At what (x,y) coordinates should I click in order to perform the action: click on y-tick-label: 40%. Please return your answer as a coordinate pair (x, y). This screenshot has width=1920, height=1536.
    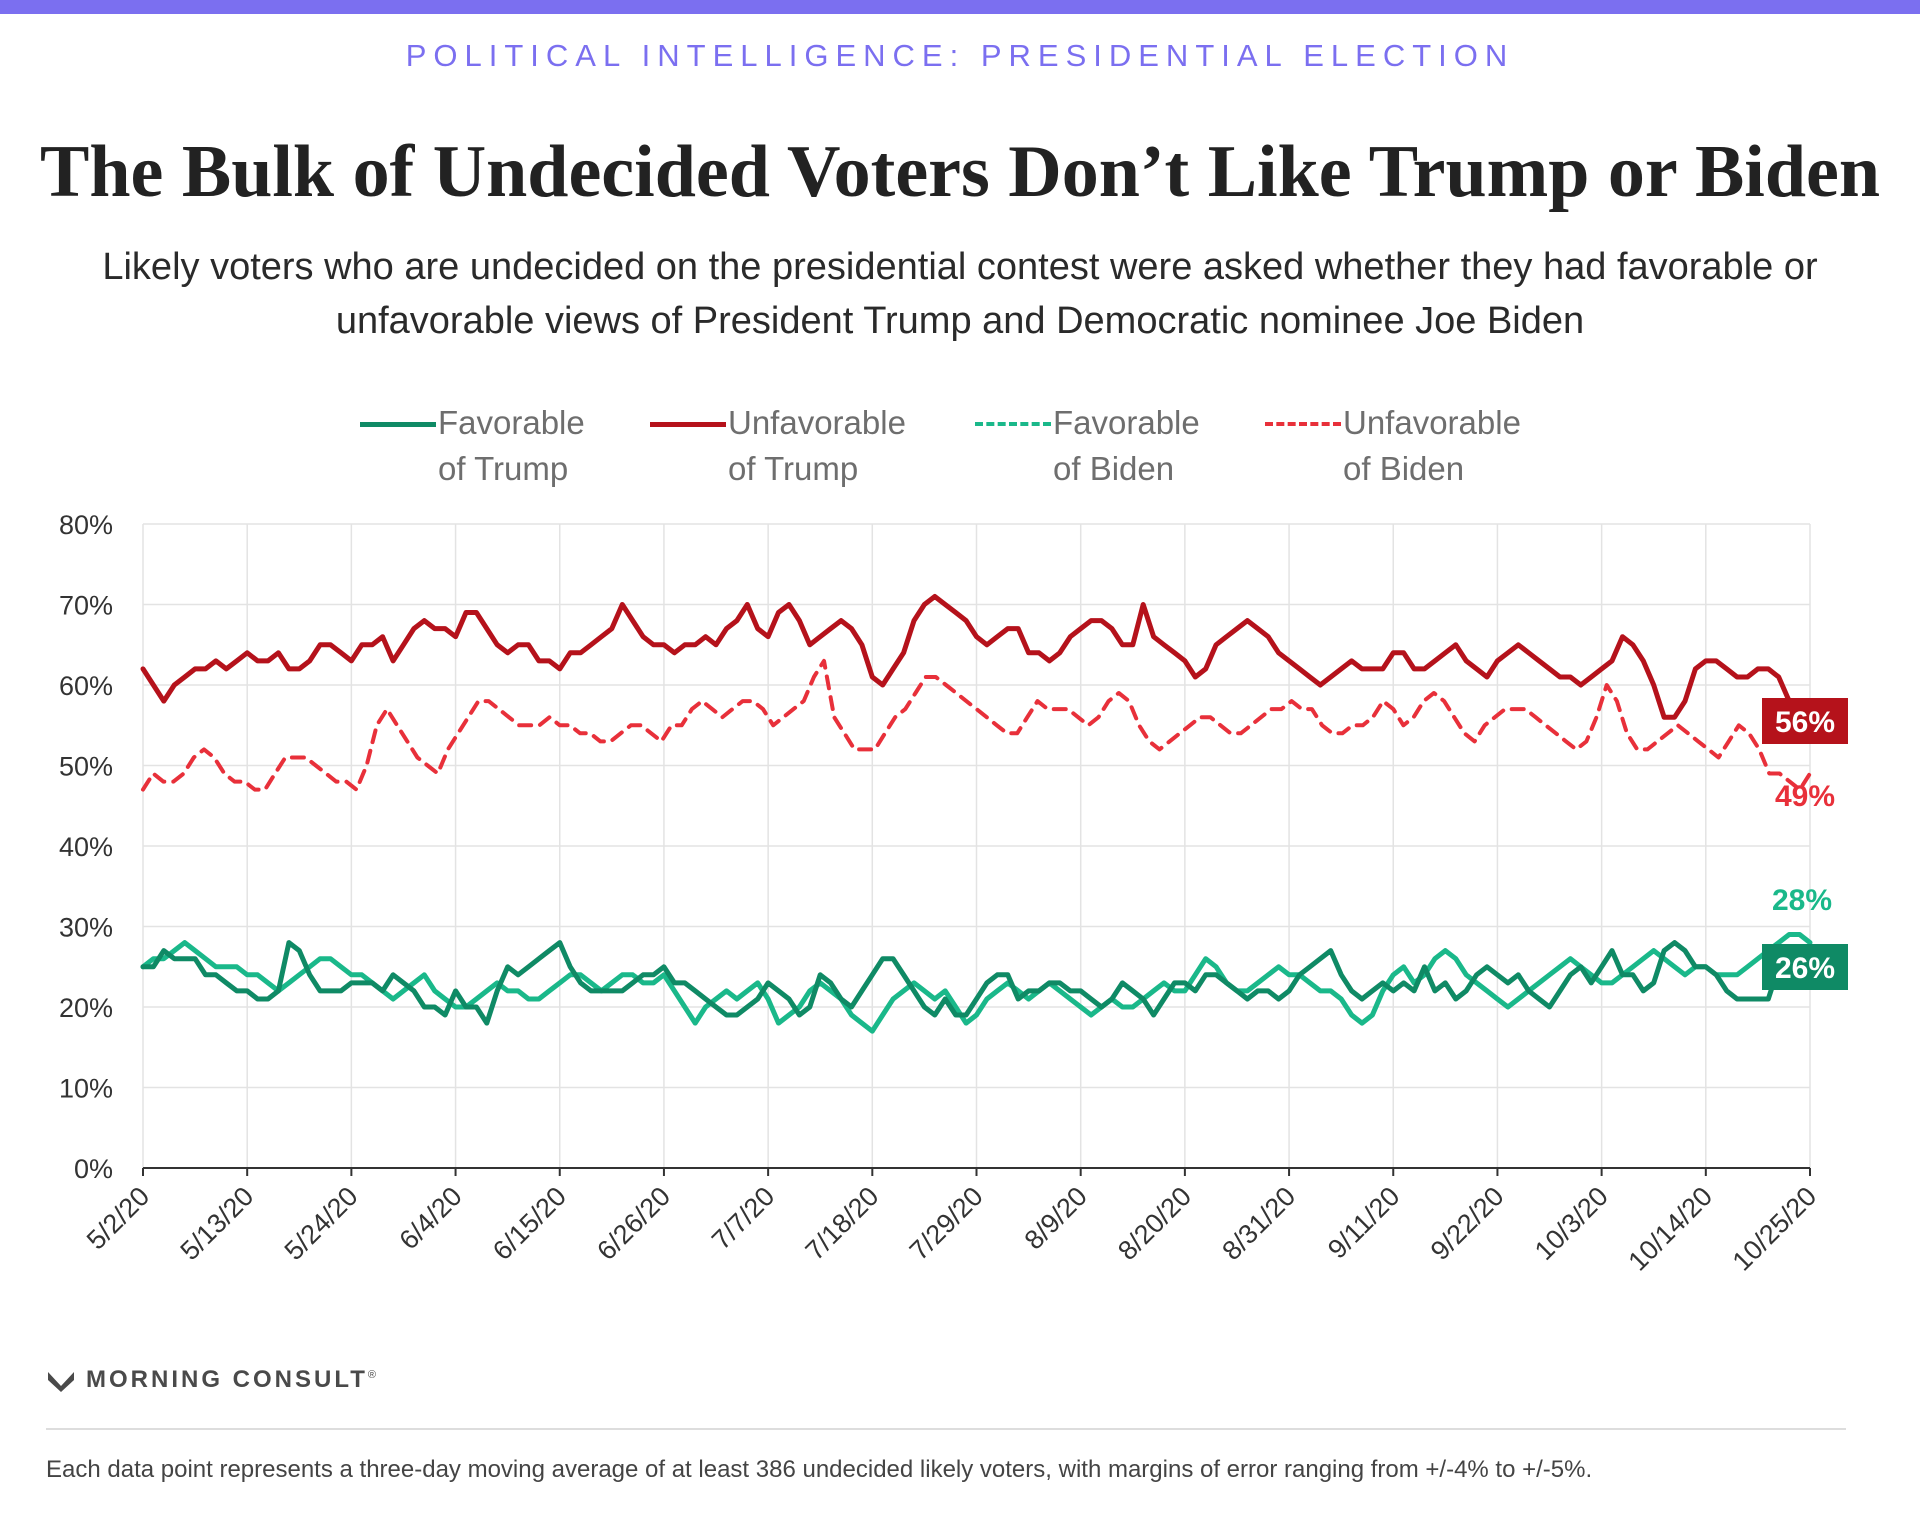
    Looking at the image, I should click on (86, 847).